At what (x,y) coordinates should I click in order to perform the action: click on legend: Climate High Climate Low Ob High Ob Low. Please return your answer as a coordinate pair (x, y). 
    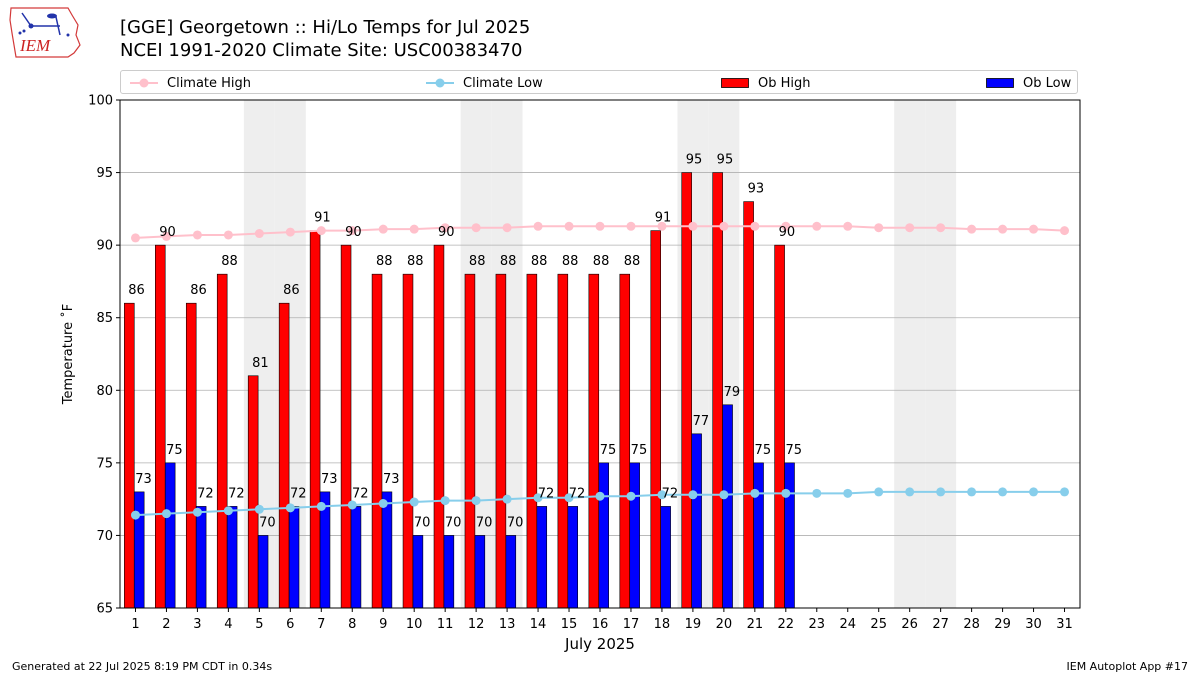
    Looking at the image, I should click on (599, 82).